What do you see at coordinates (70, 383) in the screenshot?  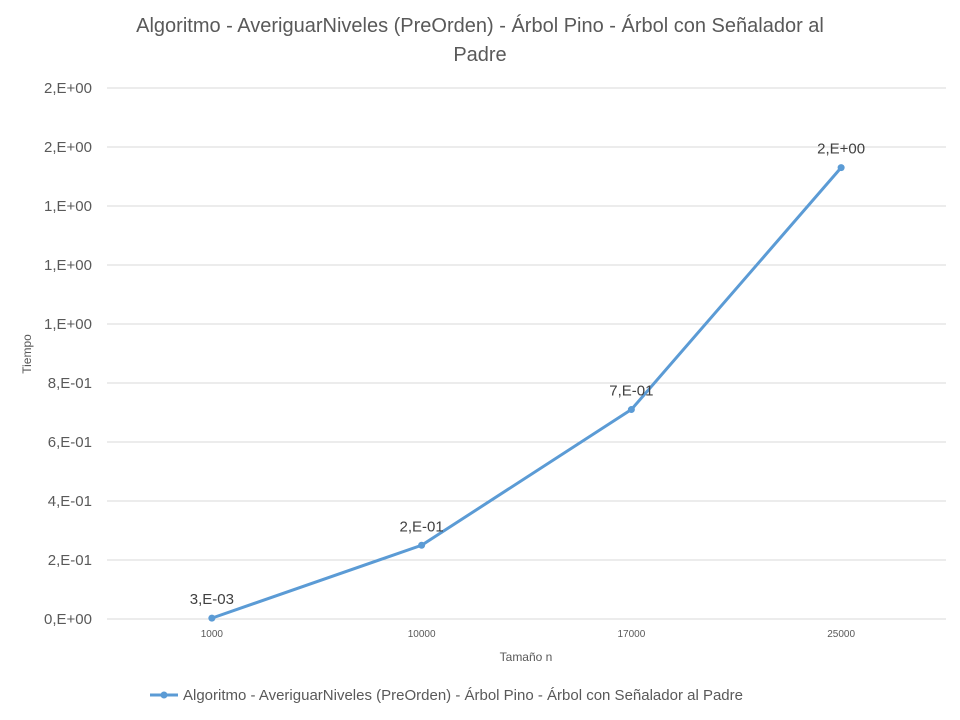 I see `y-tick-label: 8,E-01` at bounding box center [70, 383].